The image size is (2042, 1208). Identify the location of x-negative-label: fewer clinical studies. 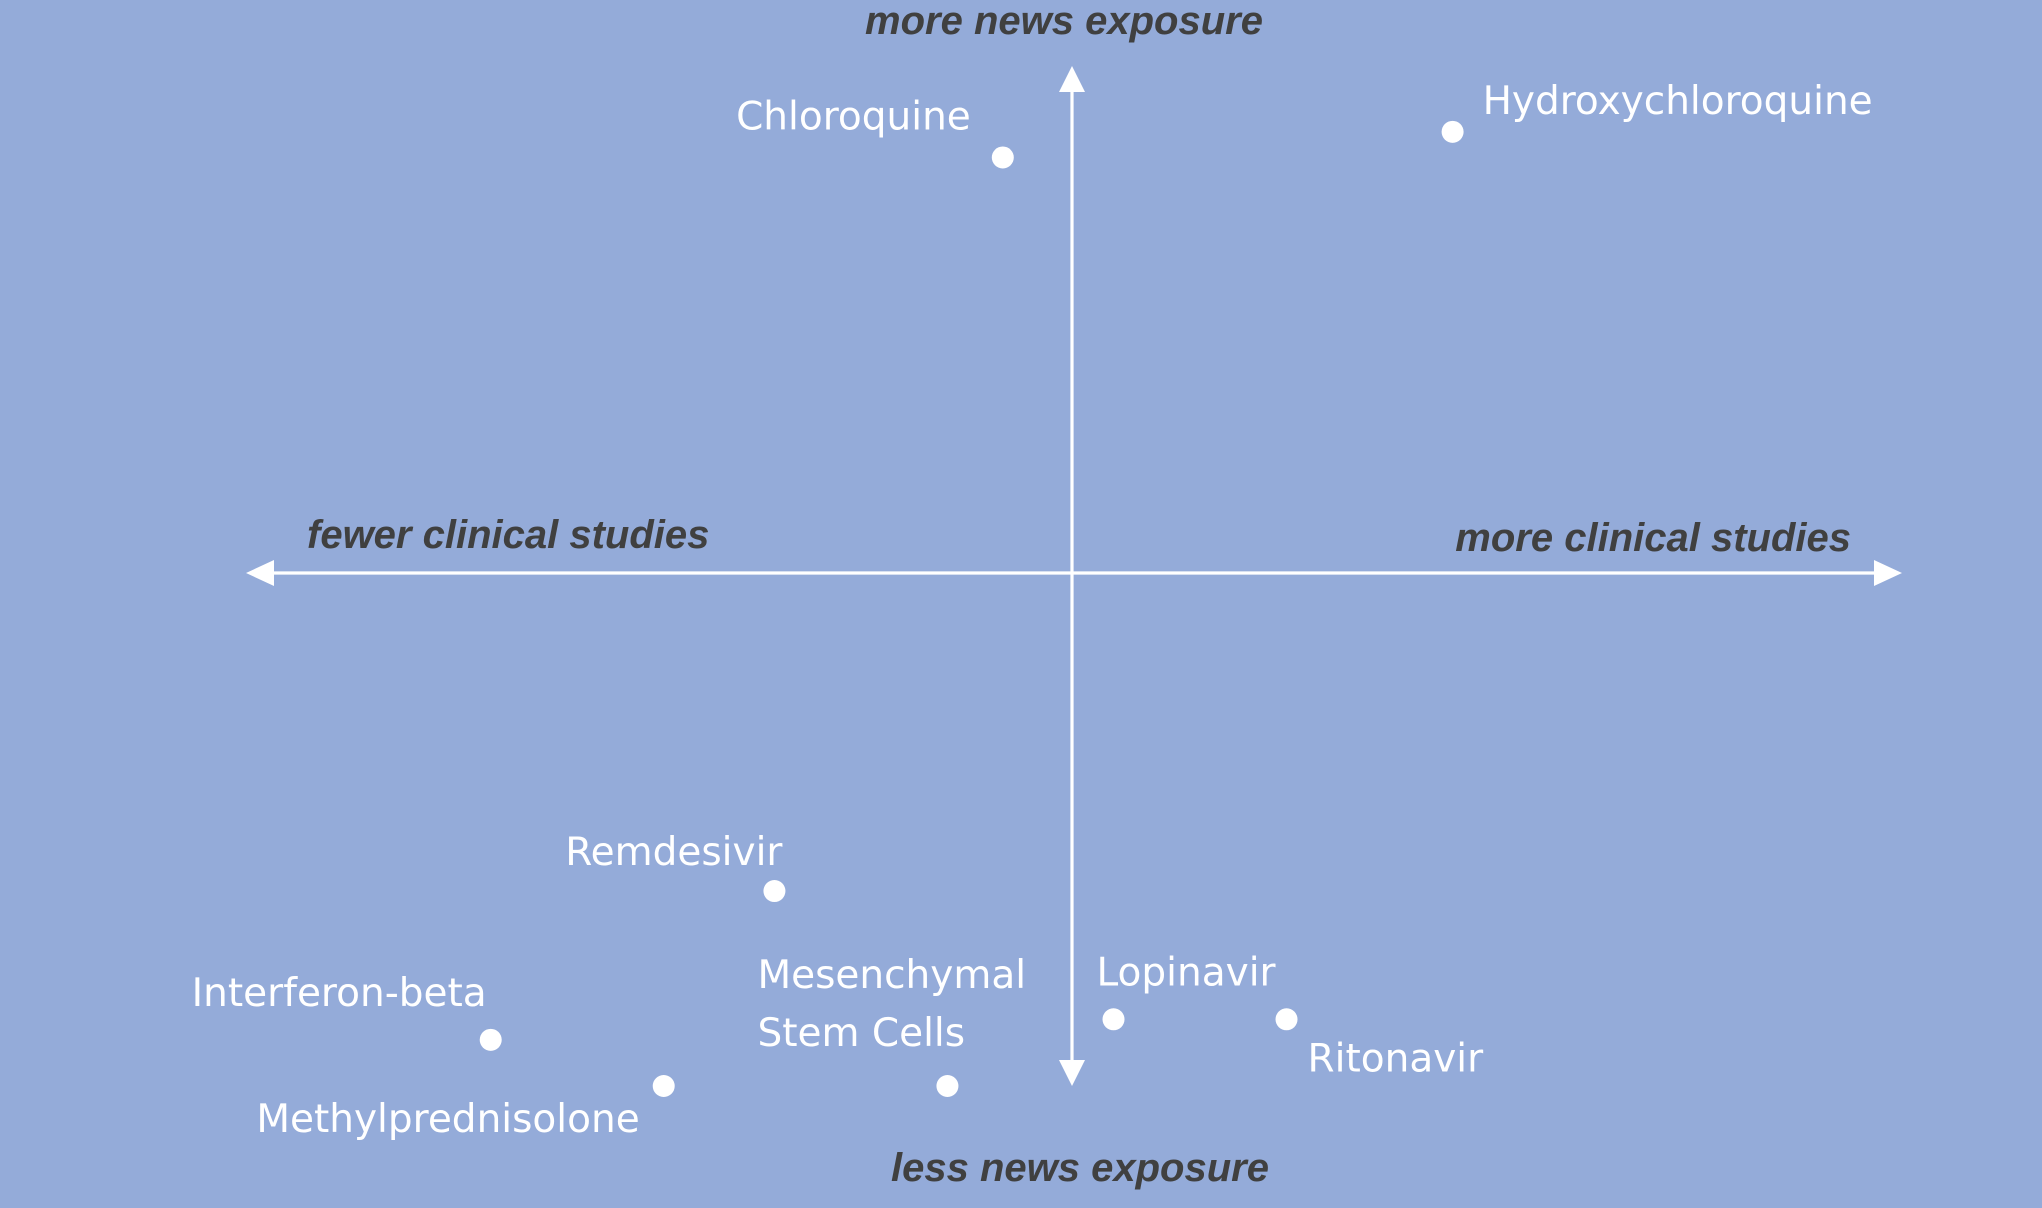
(508, 535).